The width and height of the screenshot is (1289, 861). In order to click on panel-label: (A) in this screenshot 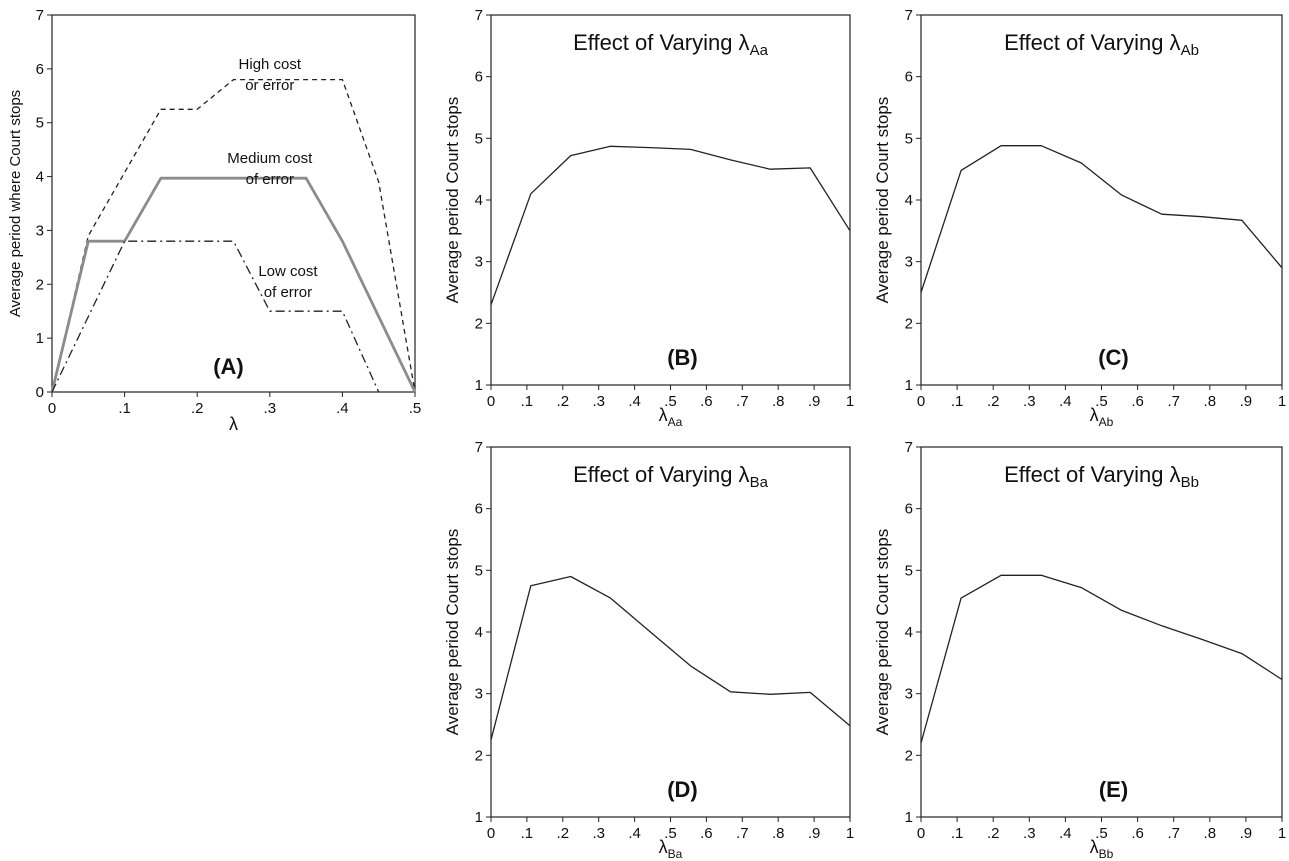, I will do `click(228, 366)`.